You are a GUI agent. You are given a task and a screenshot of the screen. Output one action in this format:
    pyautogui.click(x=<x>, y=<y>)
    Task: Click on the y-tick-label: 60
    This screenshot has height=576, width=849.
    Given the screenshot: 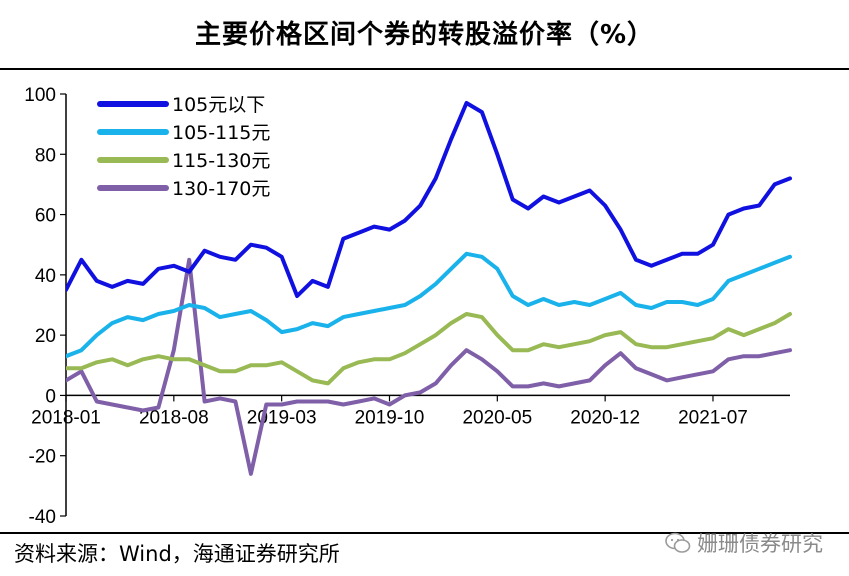 What is the action you would take?
    pyautogui.click(x=45, y=216)
    